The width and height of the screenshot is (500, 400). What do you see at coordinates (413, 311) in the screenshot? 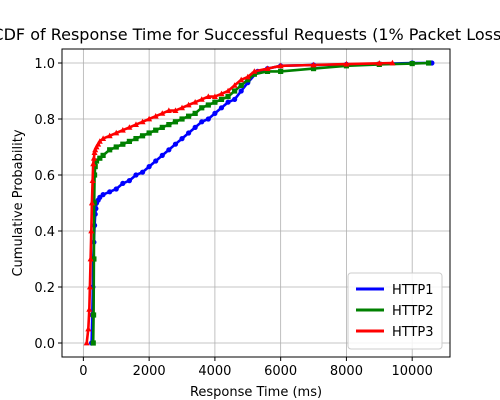
I see `legend-label-http2: HTTP2` at bounding box center [413, 311].